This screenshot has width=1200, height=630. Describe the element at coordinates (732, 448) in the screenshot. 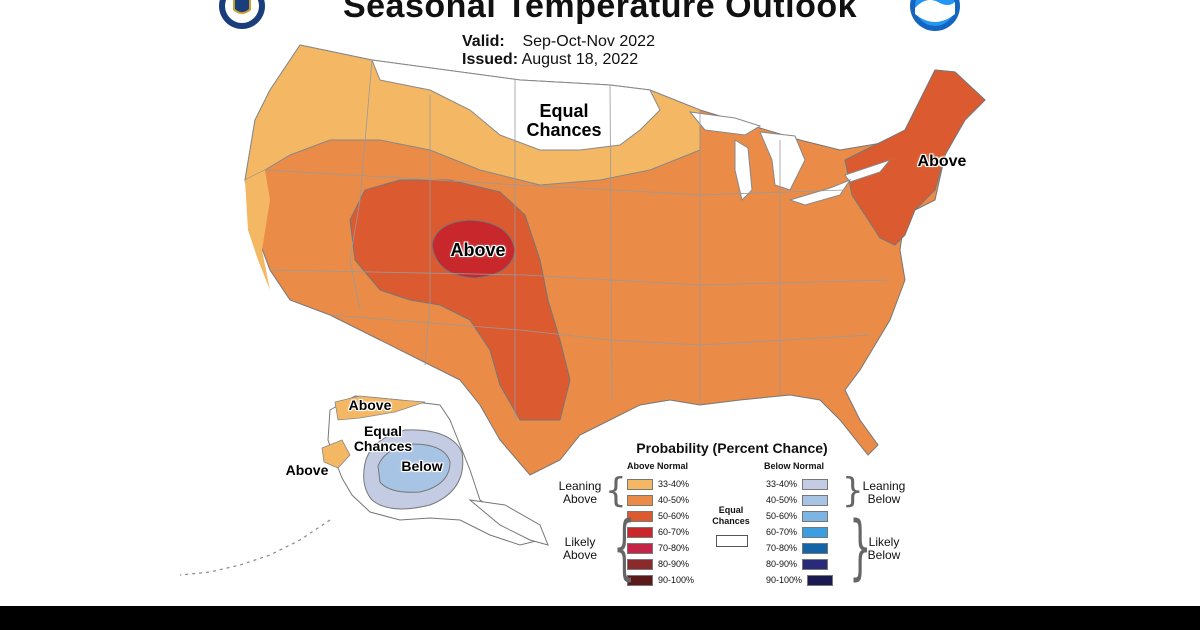

I see `legend-title: Probability (Percent Chance)` at that location.